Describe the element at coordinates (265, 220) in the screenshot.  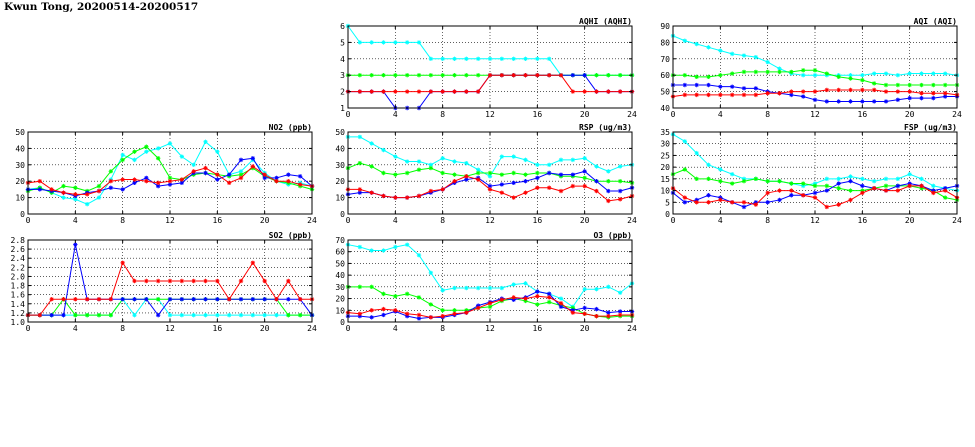
I see `x-tick-label: 20` at that location.